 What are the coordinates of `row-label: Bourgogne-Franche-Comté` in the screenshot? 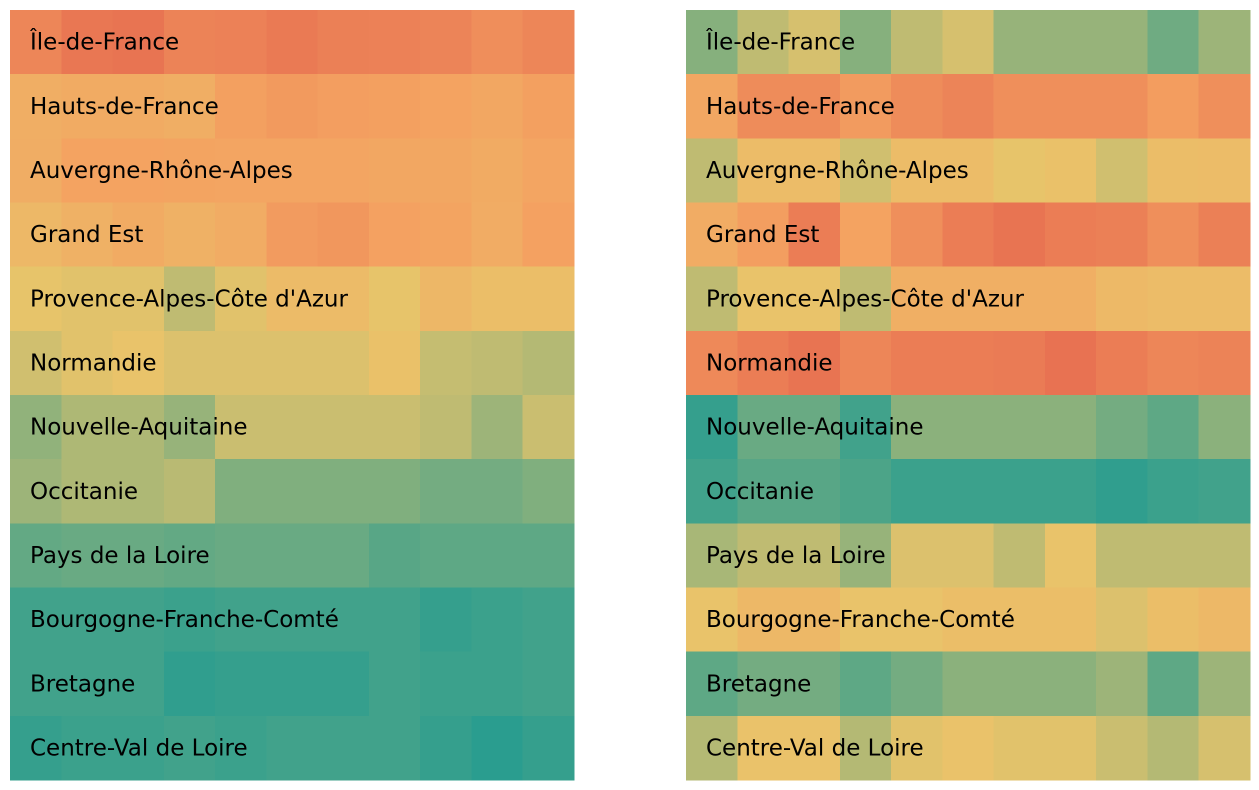 It's located at (184, 620).